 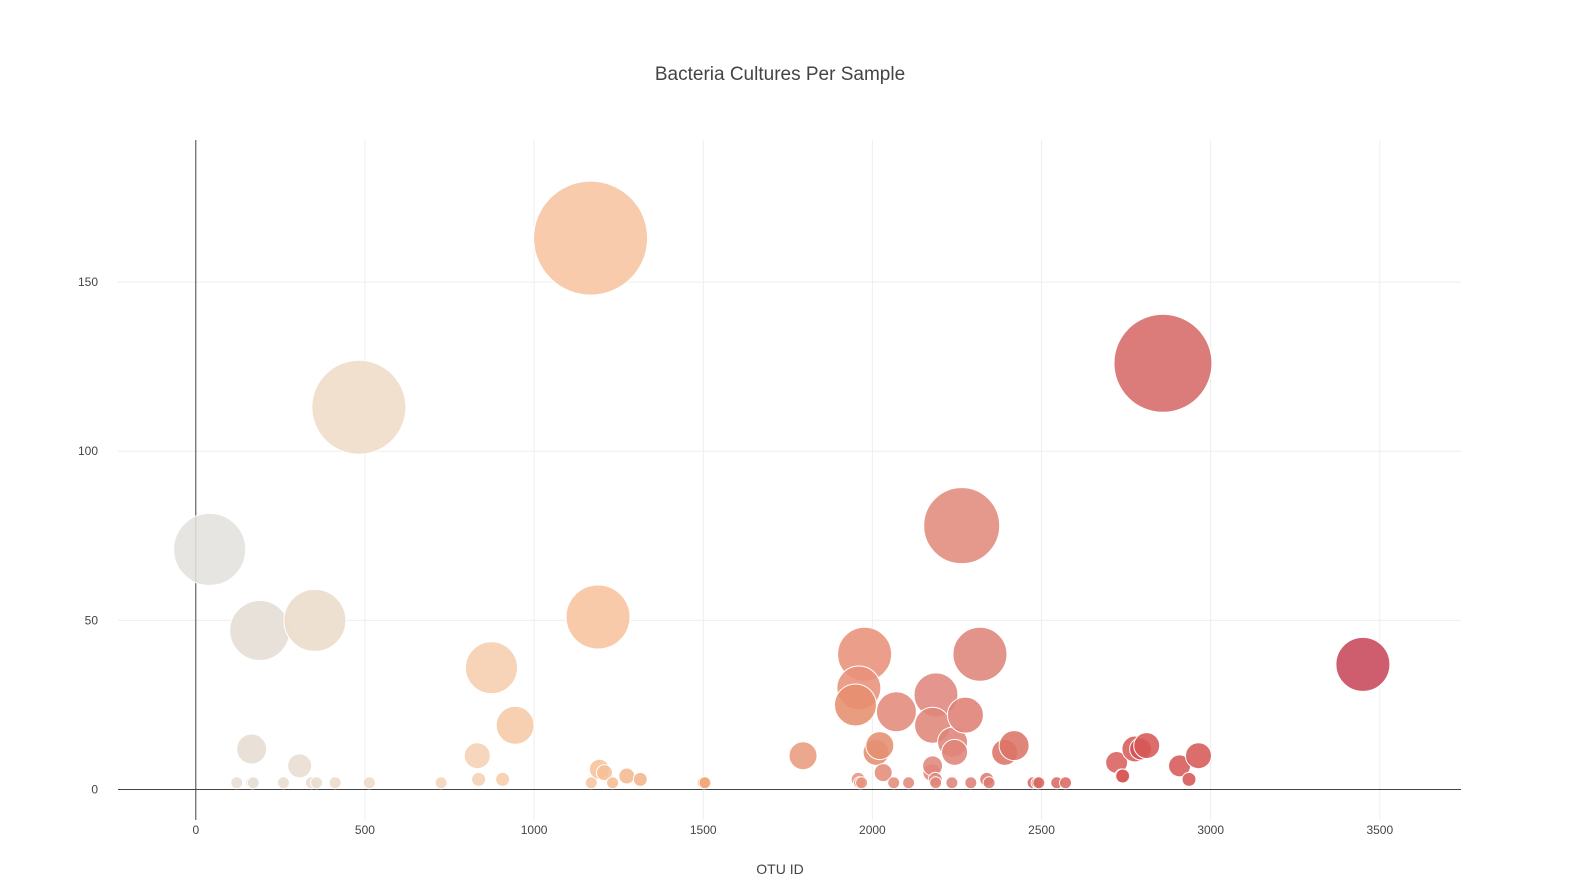 I want to click on x-tick-label: 500, so click(x=365, y=830).